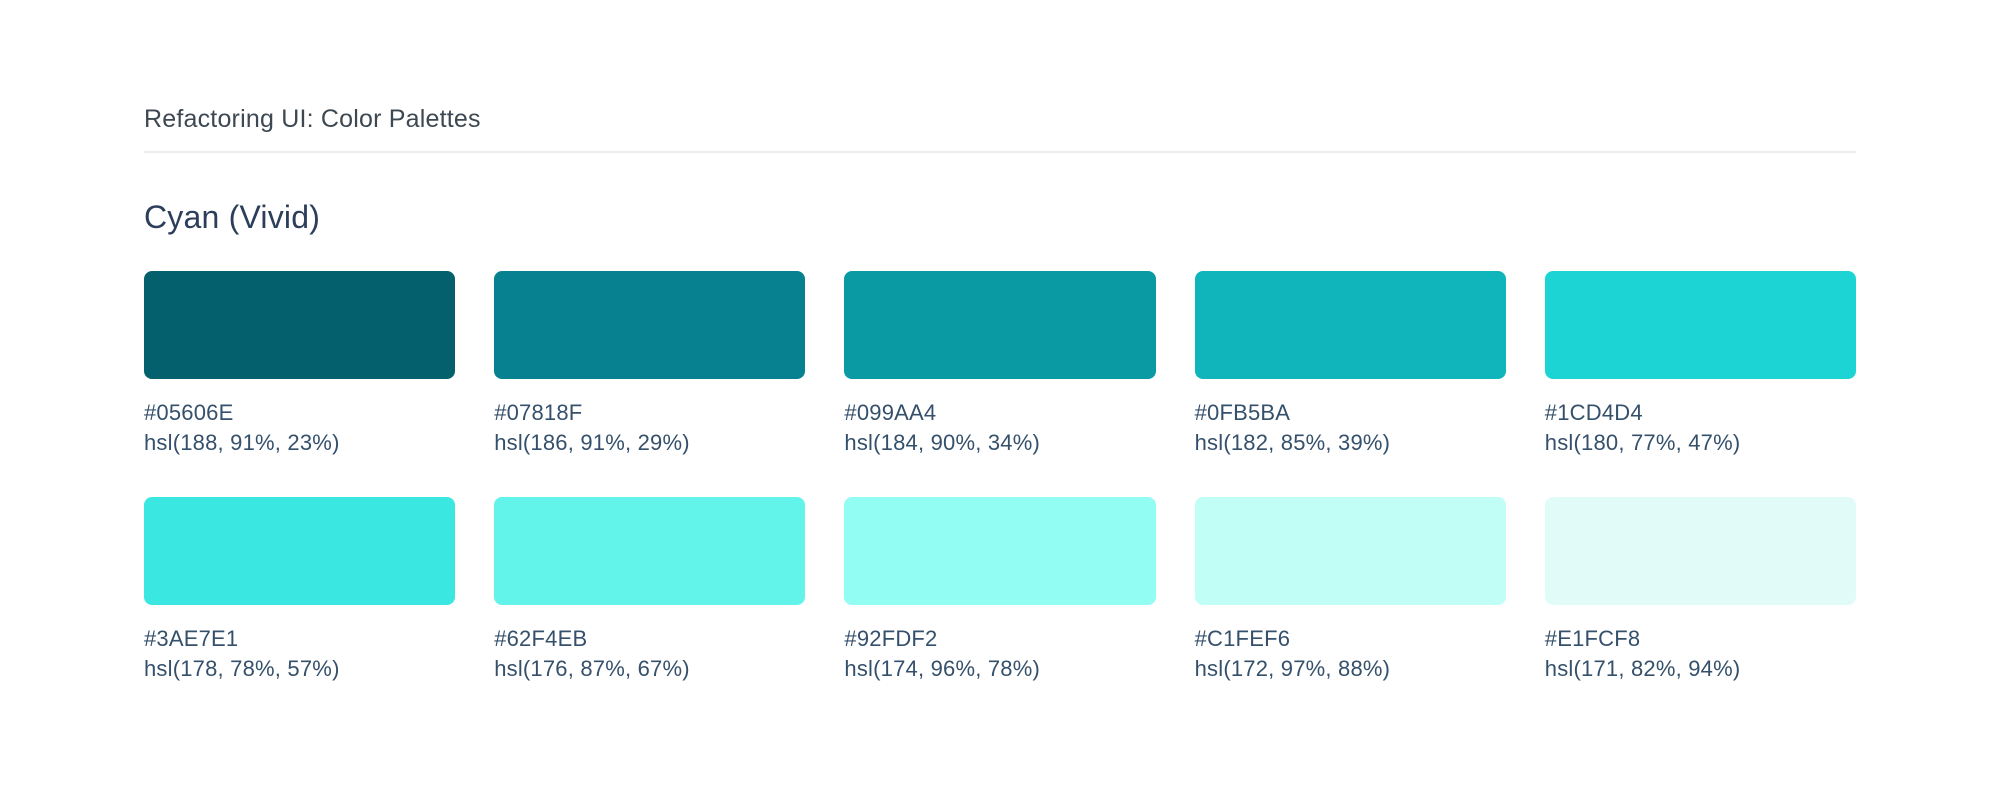 The image size is (2000, 796). I want to click on swatch-card: #C1FEF6 hsl(172, 97%, 88%), so click(1350, 590).